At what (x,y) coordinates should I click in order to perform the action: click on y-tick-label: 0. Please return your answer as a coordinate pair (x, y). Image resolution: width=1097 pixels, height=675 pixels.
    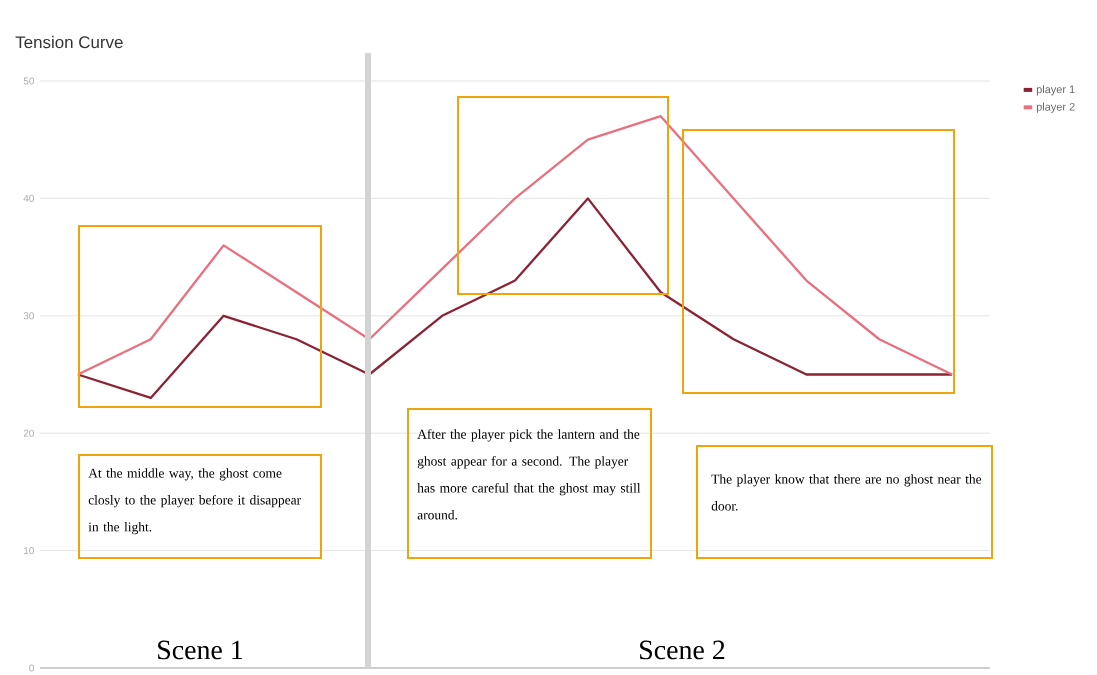
    Looking at the image, I should click on (31, 668).